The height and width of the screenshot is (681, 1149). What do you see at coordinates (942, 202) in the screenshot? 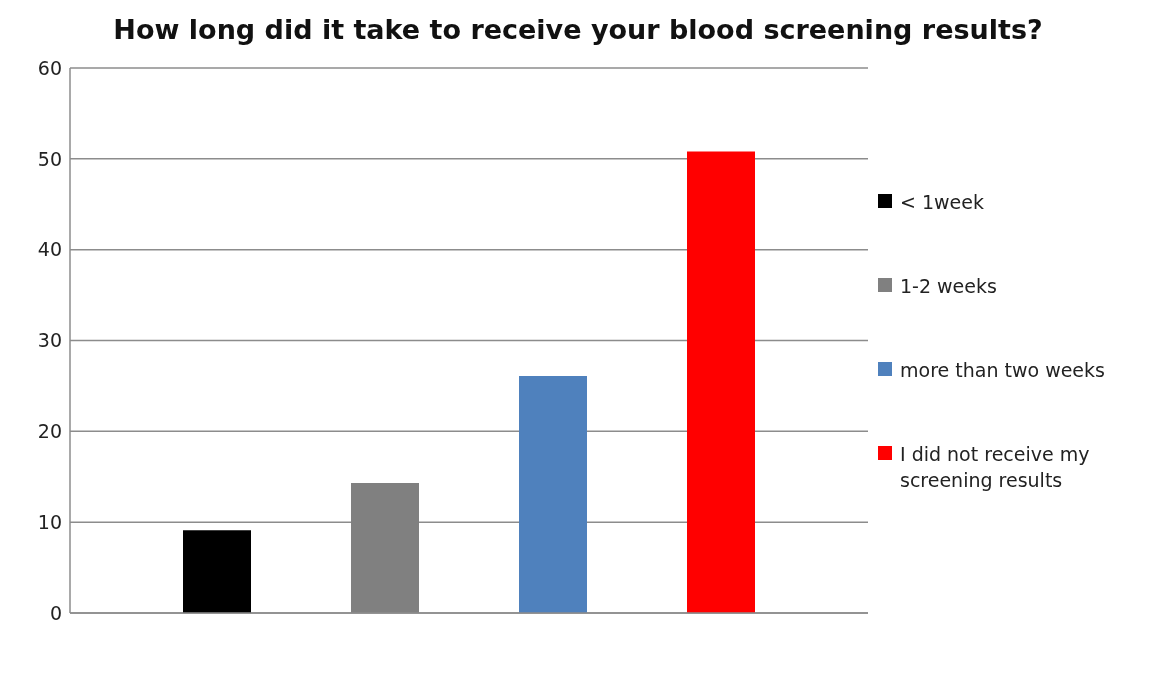
I see `legend-label: < 1week` at bounding box center [942, 202].